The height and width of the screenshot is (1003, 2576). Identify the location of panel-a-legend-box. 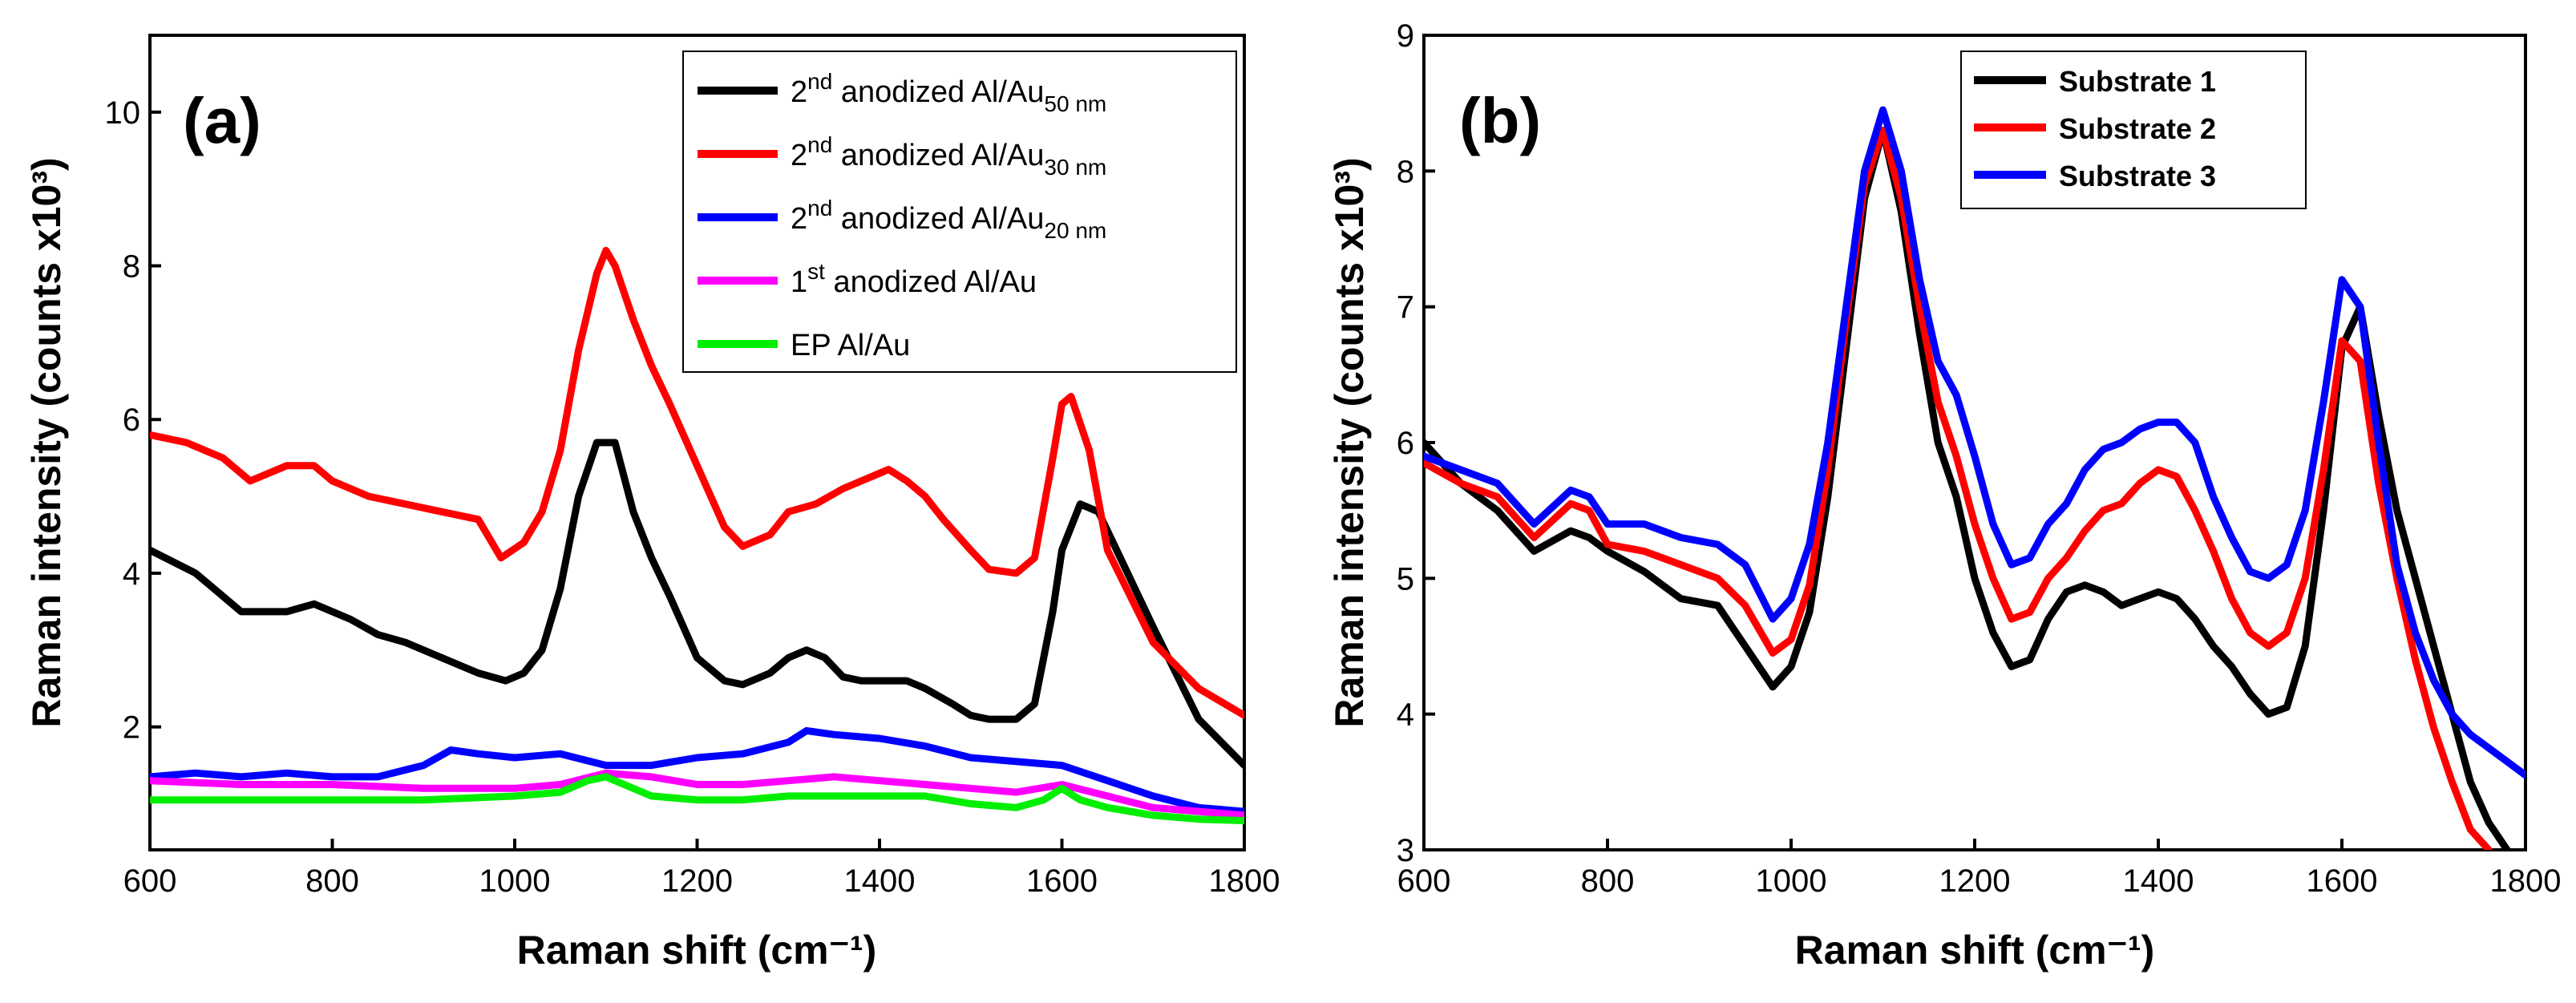
(959, 212).